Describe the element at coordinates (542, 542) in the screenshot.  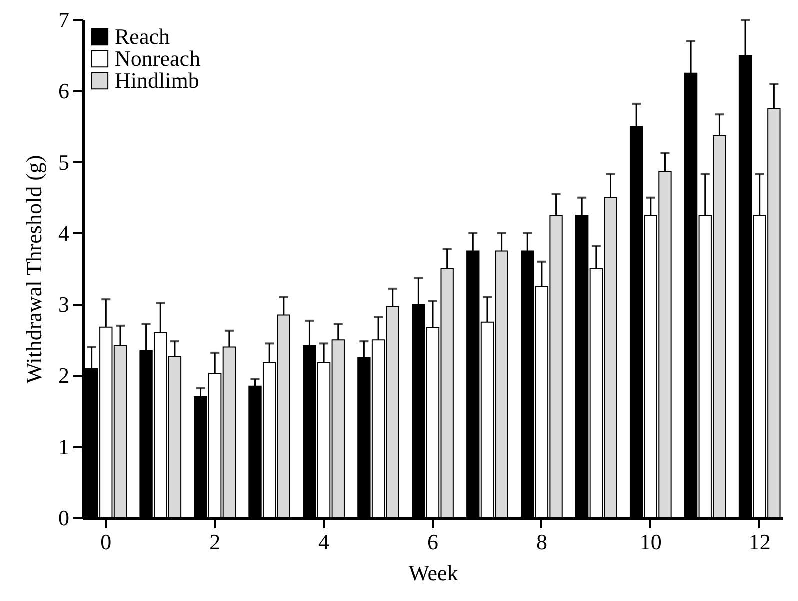
I see `x-tick-label: 8` at that location.